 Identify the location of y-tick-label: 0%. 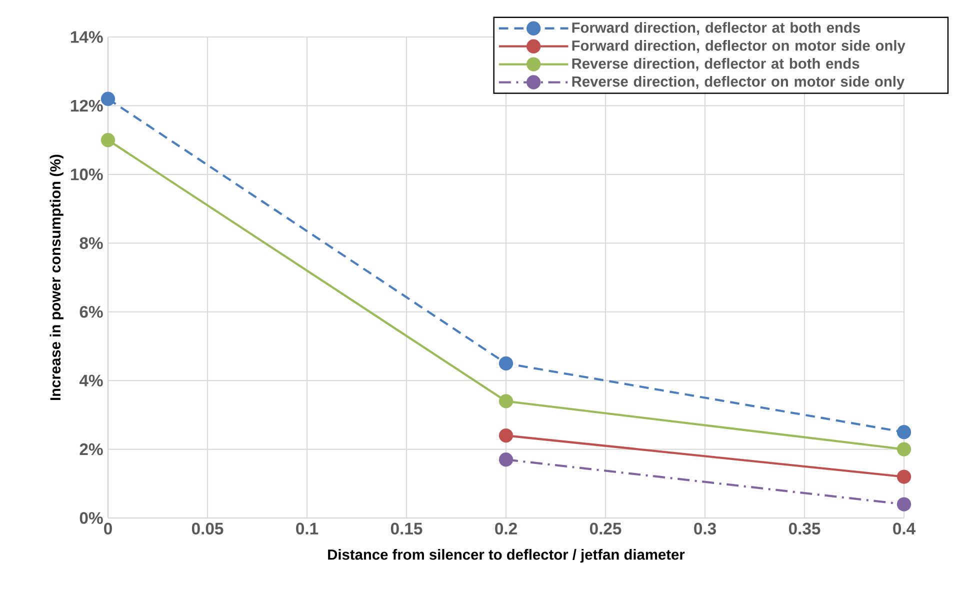
(91, 518).